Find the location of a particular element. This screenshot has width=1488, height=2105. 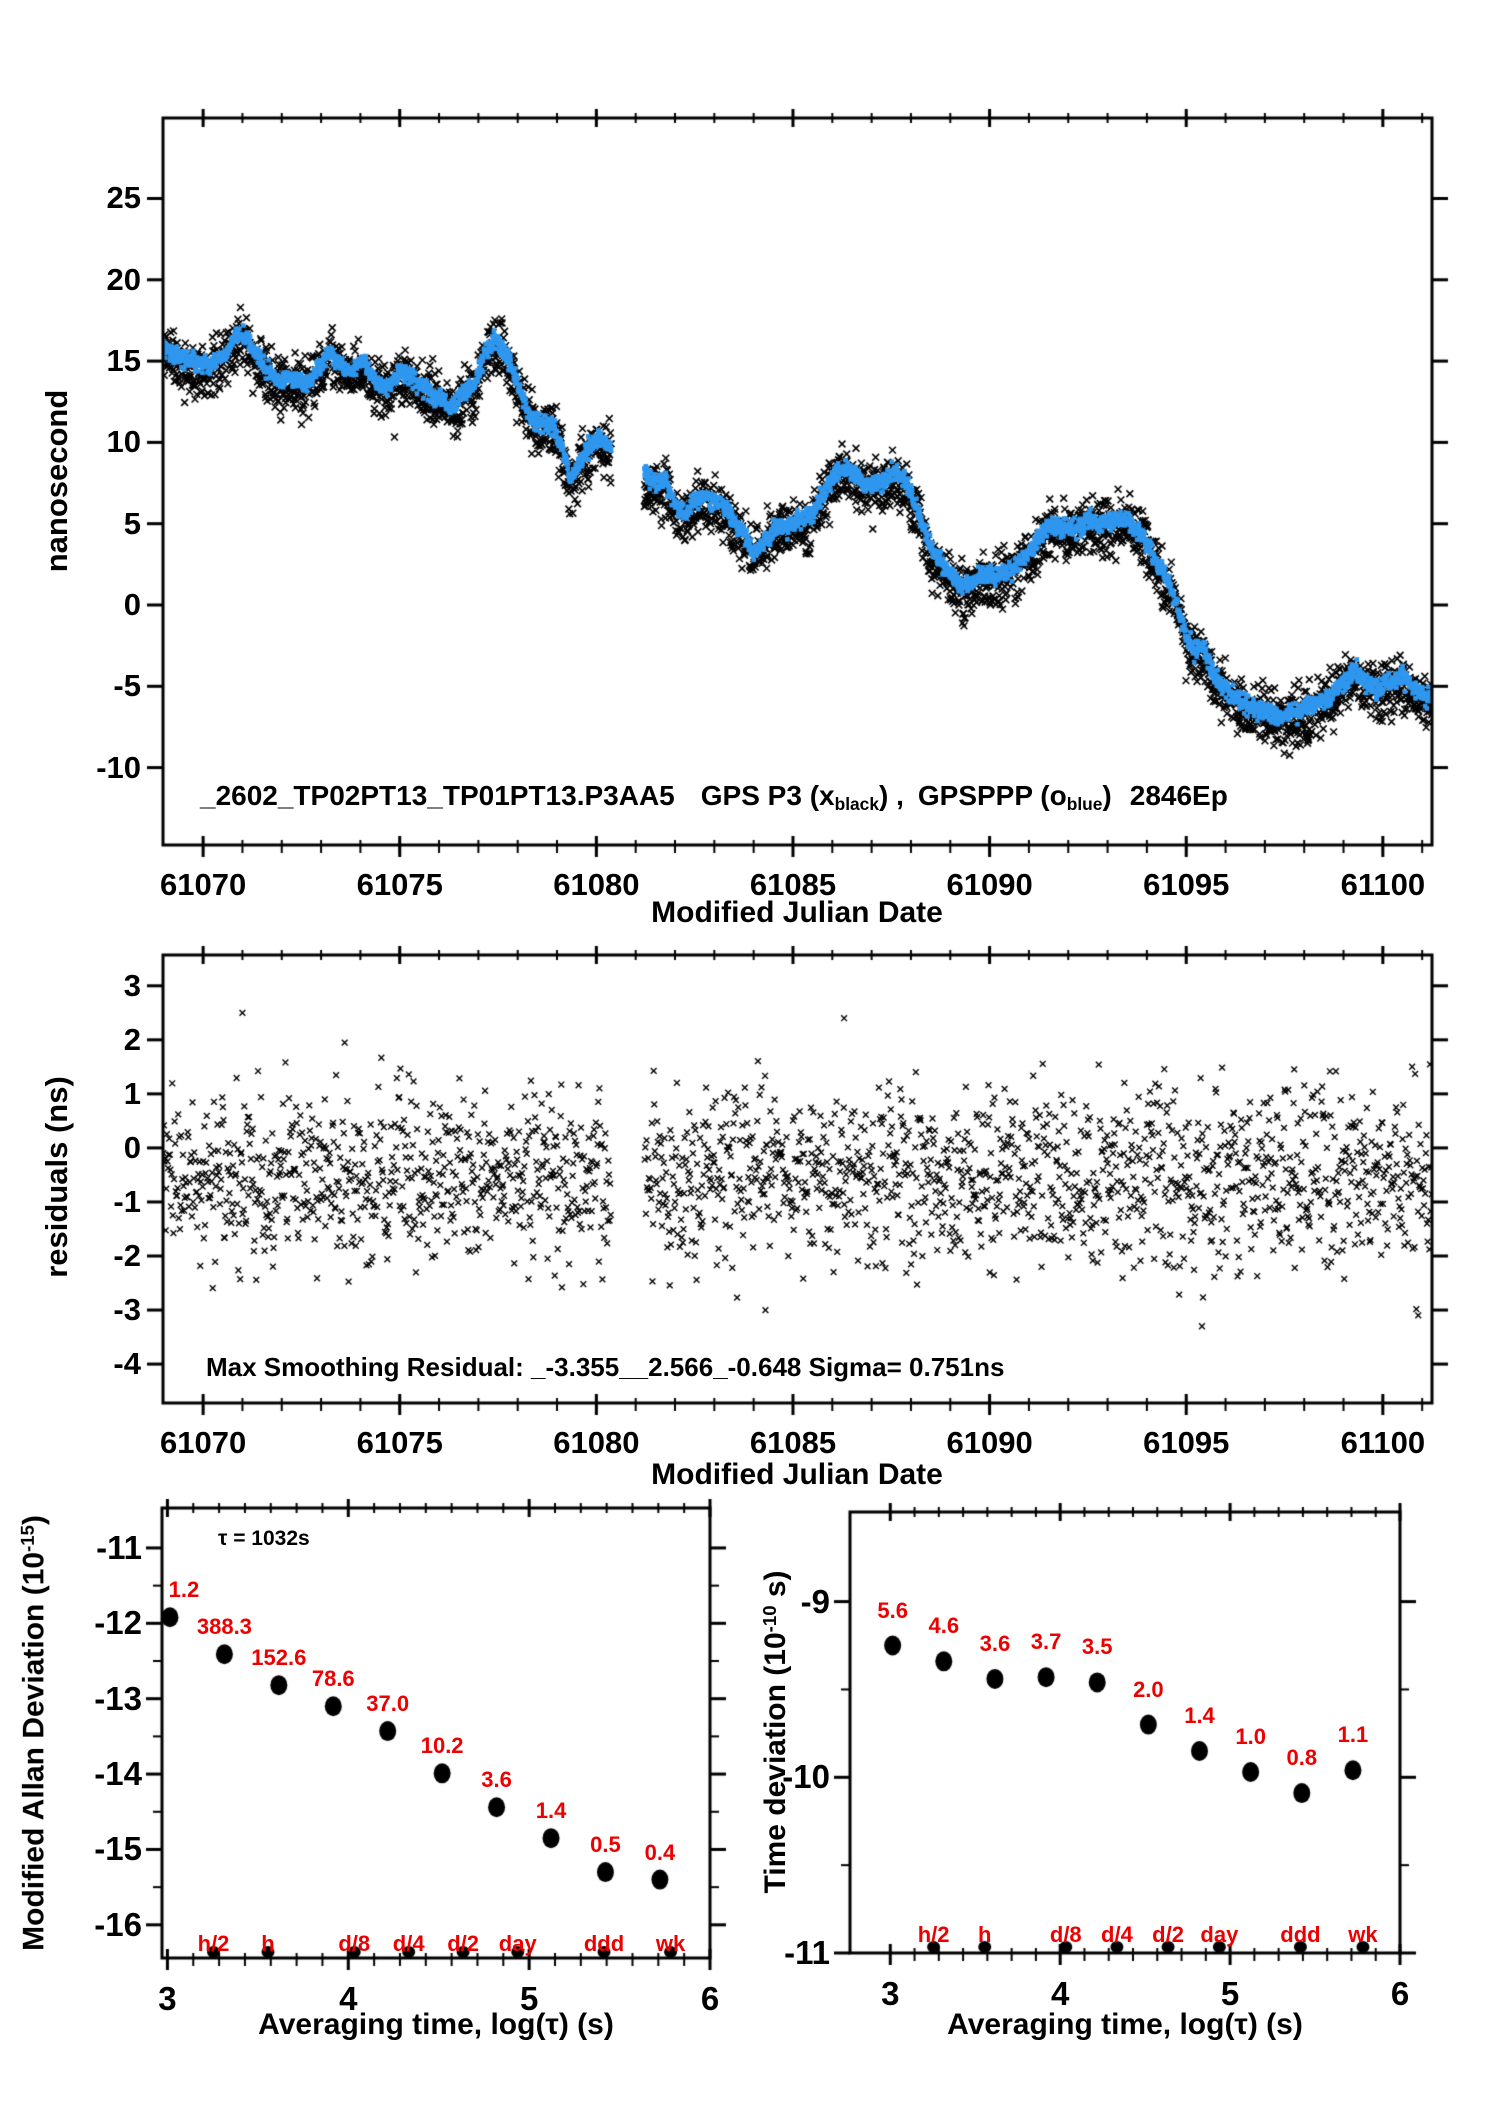

p1-title-dataset: _2602_TP02PT13_TP01PT13.P3AA5 is located at coordinates (437, 795).